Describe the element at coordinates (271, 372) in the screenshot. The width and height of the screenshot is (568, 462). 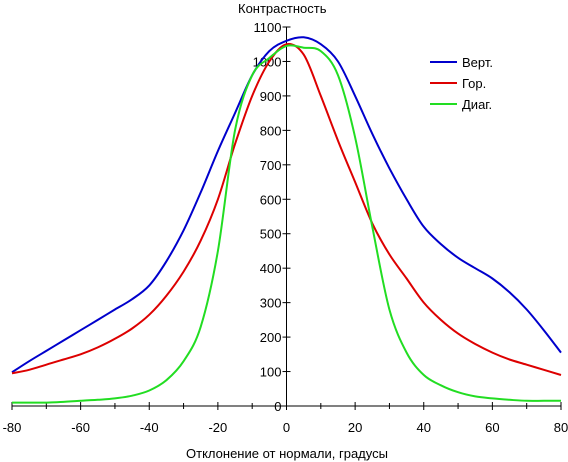
I see `y-tick-label: 100` at that location.